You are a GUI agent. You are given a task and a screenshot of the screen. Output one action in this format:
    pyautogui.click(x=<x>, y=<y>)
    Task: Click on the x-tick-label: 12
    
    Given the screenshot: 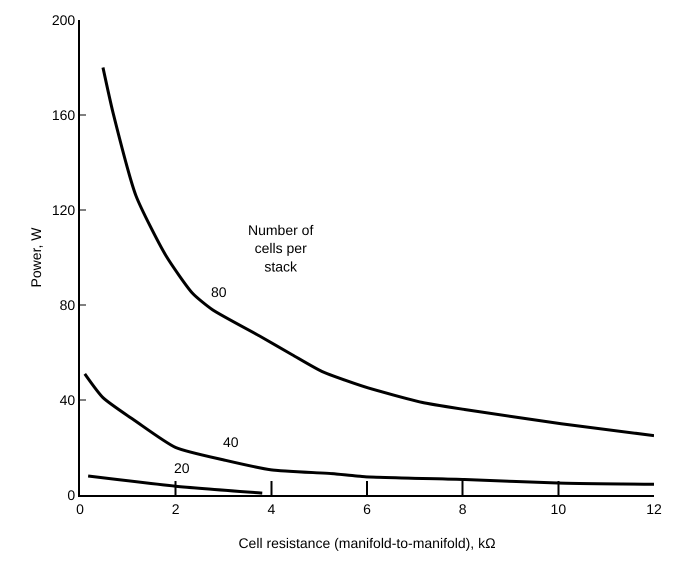 What is the action you would take?
    pyautogui.click(x=654, y=508)
    